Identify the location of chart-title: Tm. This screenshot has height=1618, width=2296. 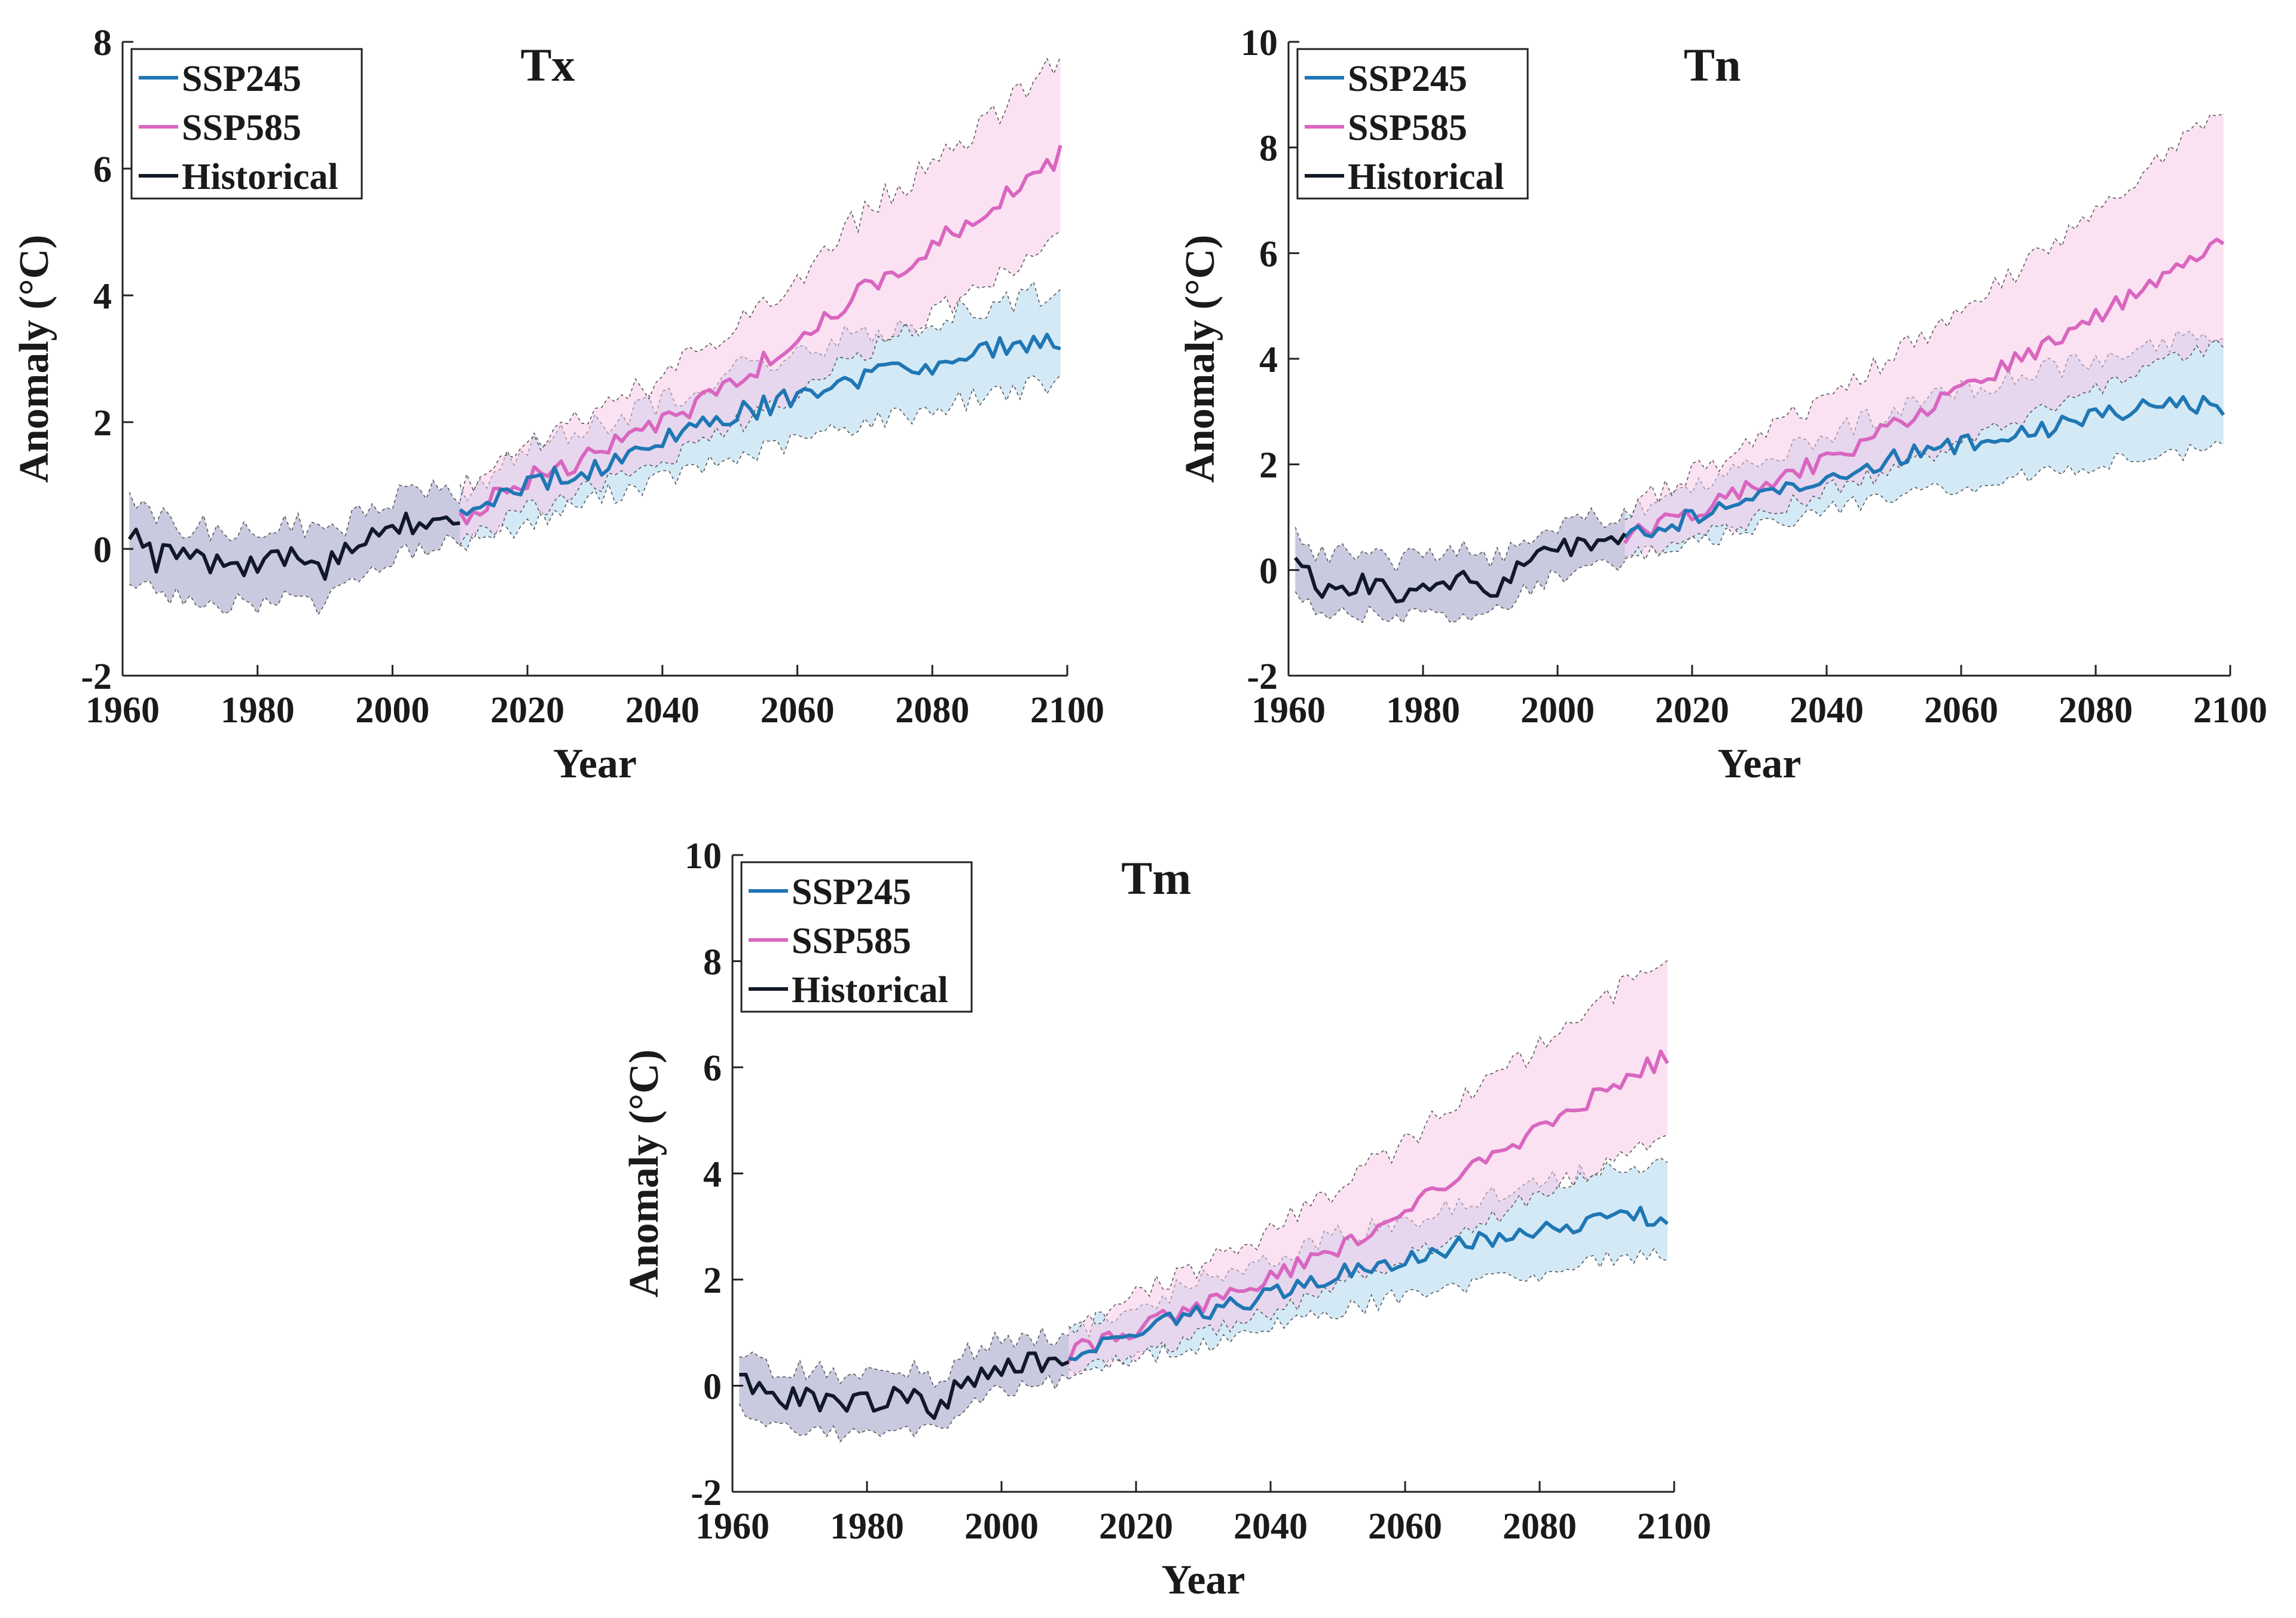
(1156, 878).